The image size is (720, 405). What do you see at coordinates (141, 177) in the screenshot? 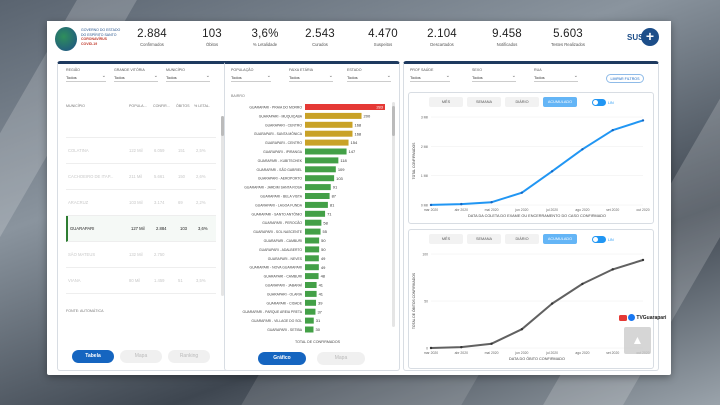
I see `table-row: CACHOEIRO DE ITAP... 211 Mil 5.661 150 2,6%` at bounding box center [141, 177].